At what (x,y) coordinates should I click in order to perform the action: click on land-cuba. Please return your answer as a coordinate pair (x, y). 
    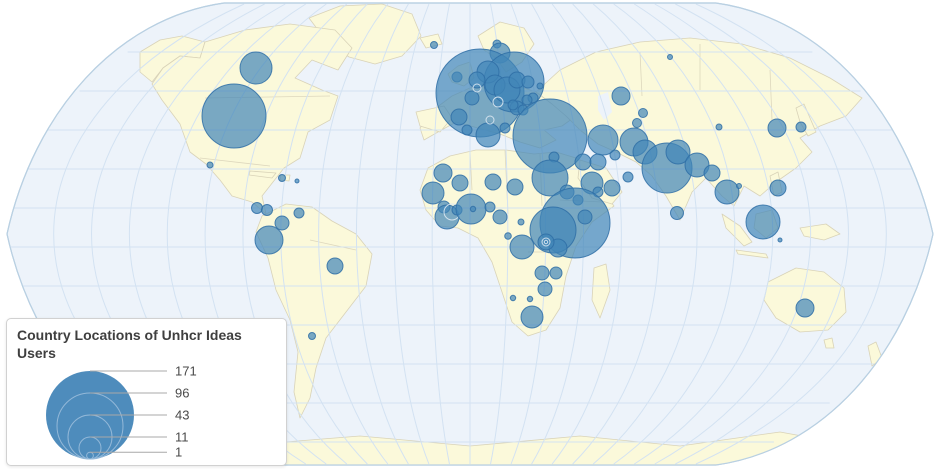
    Looking at the image, I should click on (262, 174).